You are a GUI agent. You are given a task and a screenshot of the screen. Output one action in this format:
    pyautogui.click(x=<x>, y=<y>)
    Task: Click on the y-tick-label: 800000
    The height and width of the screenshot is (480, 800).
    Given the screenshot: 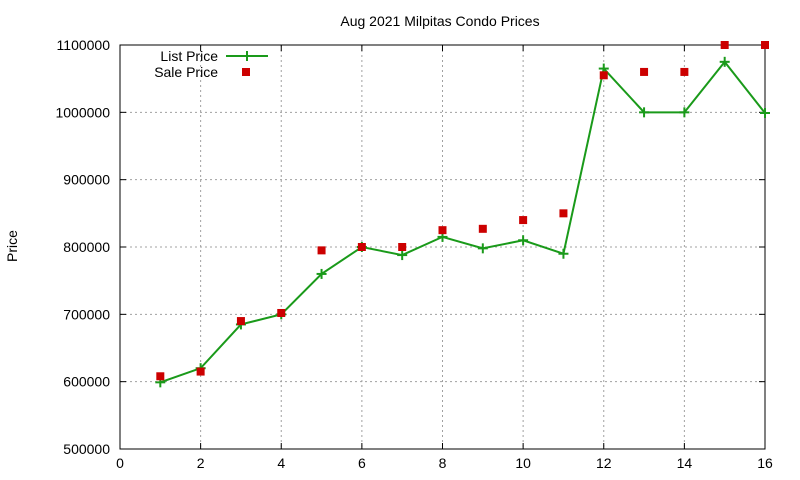 What is the action you would take?
    pyautogui.click(x=86, y=247)
    